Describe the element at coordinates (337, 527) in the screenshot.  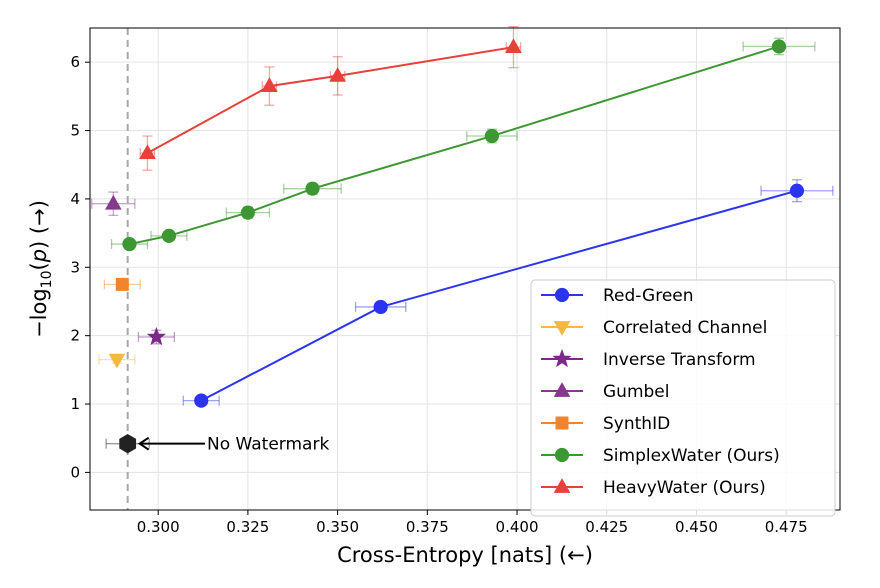
I see `x-tick-label: 0.350` at that location.